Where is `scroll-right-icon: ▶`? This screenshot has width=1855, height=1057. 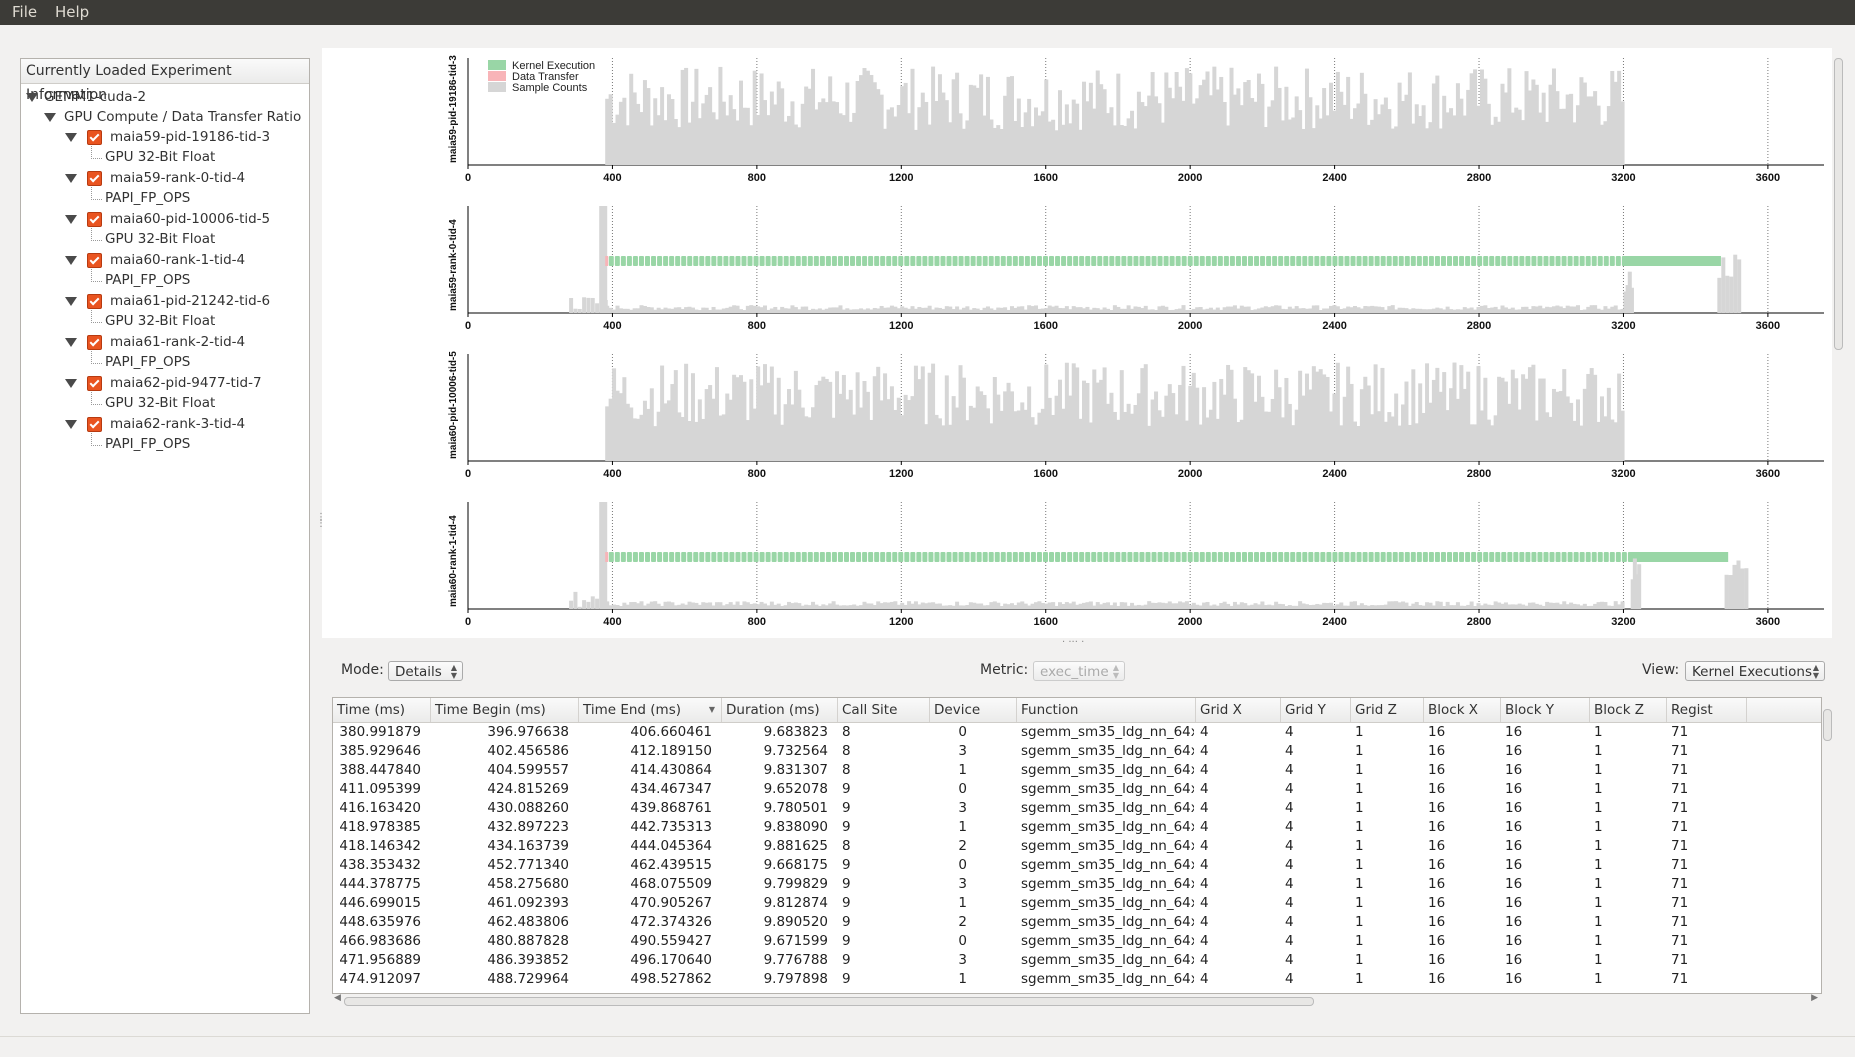
scroll-right-icon: ▶ is located at coordinates (1814, 998).